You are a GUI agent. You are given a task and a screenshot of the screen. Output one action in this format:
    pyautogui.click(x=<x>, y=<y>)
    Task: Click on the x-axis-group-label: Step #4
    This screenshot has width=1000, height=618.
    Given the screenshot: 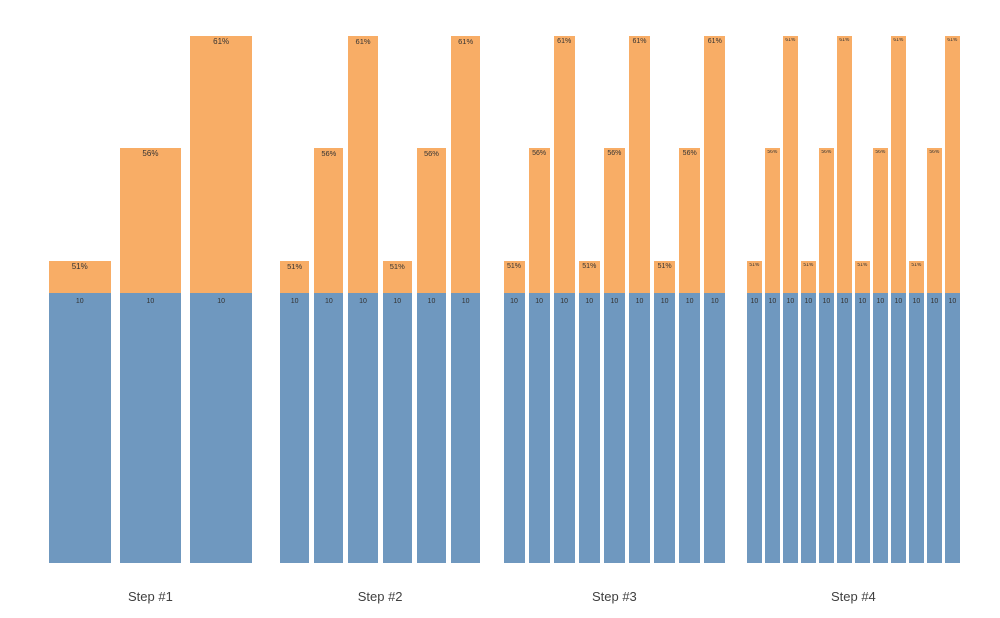 What is the action you would take?
    pyautogui.click(x=853, y=596)
    